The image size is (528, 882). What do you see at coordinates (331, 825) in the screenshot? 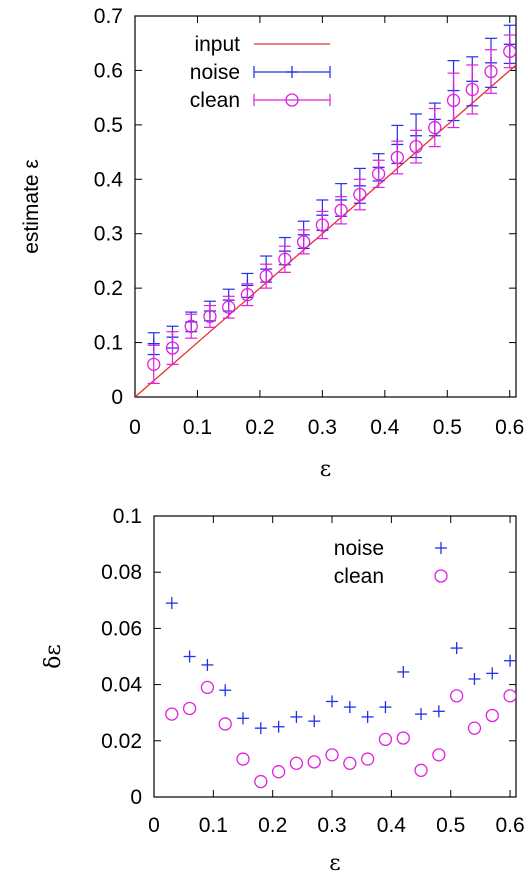
I see `x-tick-label: 0.3` at bounding box center [331, 825].